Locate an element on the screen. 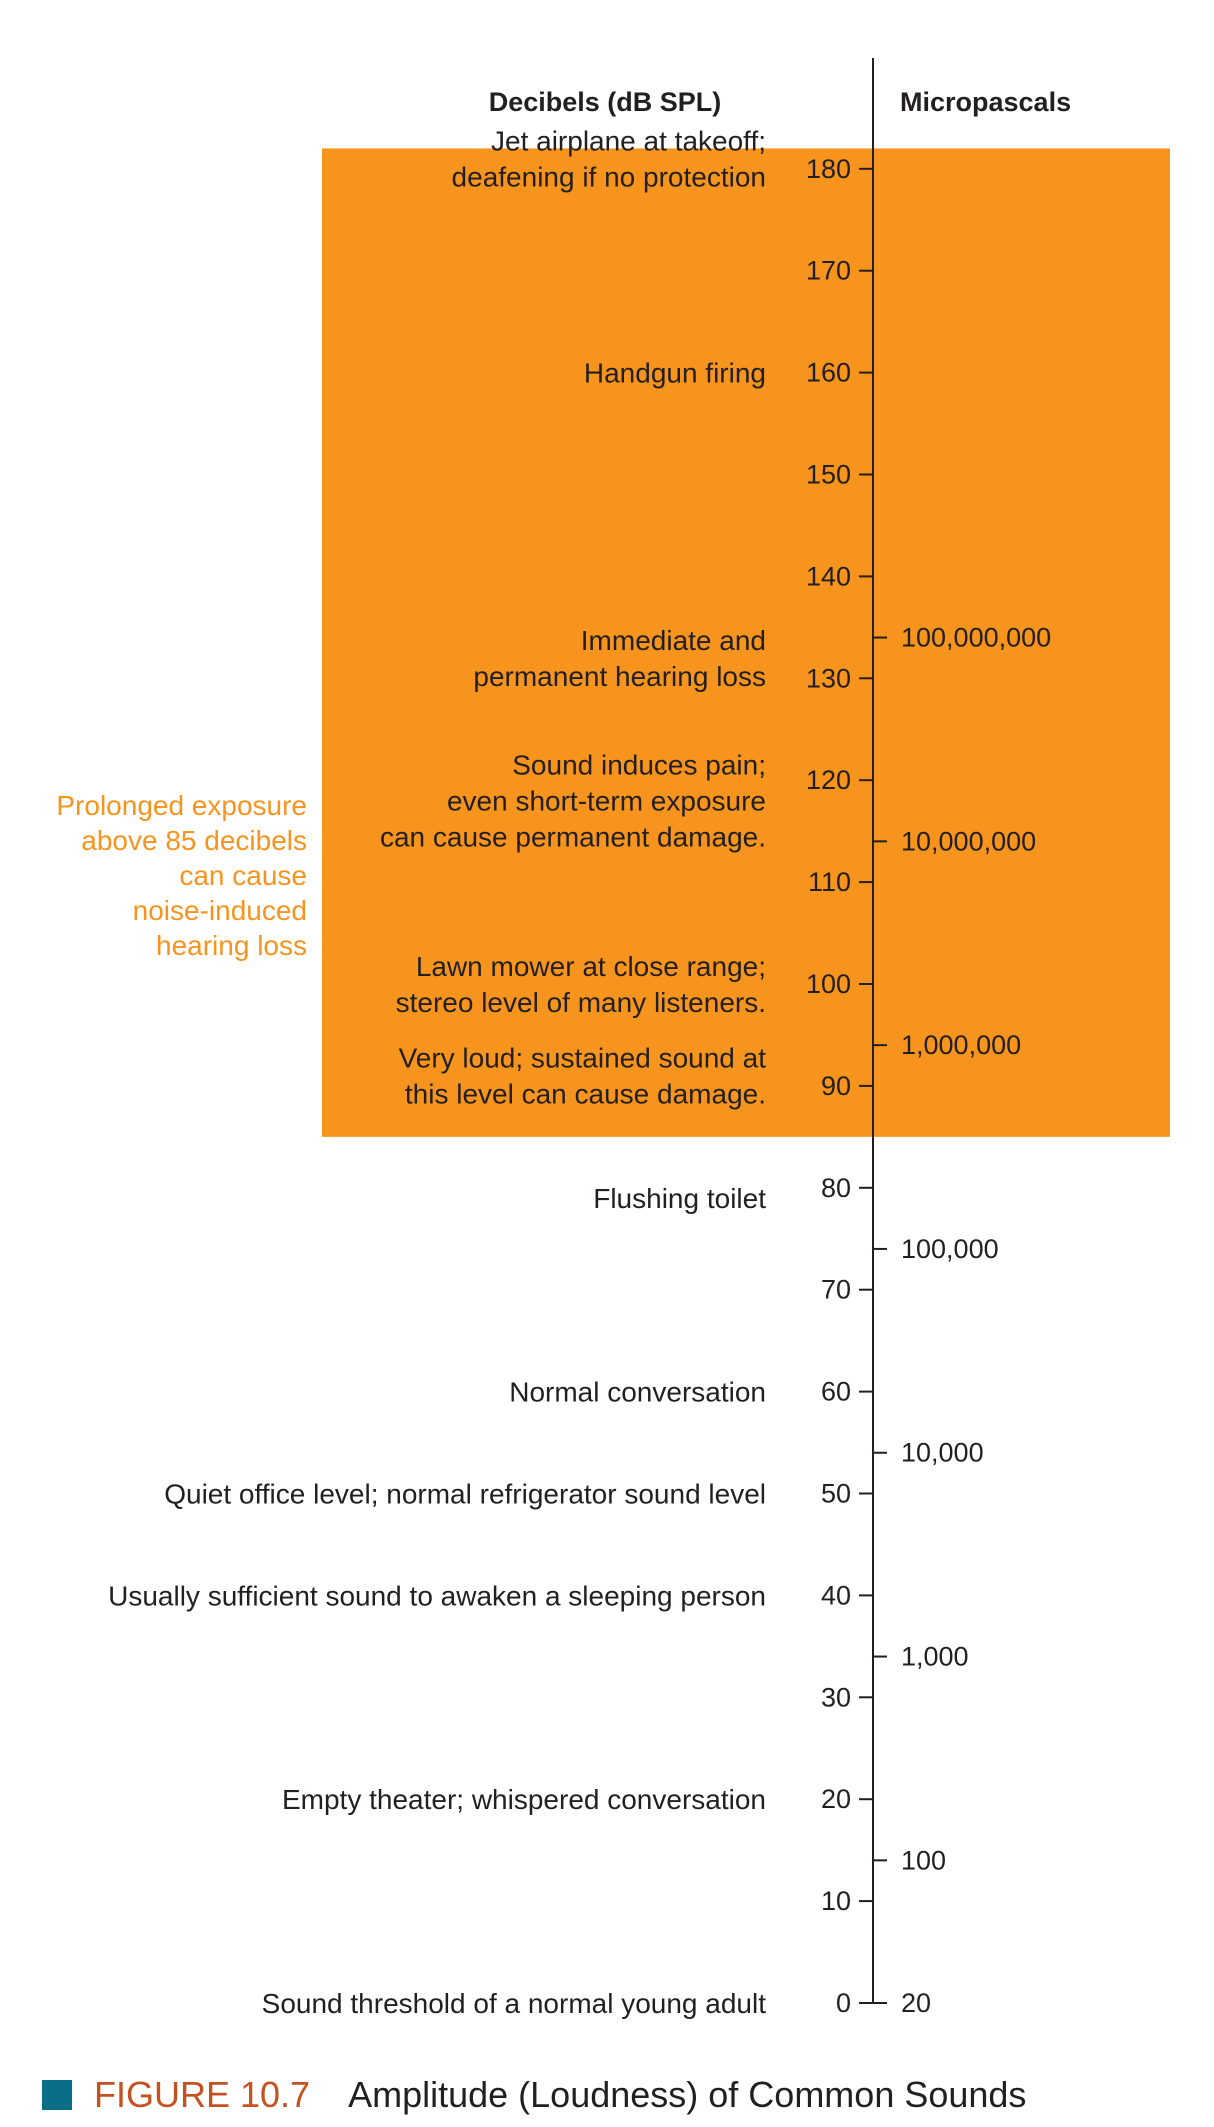 The width and height of the screenshot is (1214, 2127). annotation-text: Sound induces pain; is located at coordinates (639, 765).